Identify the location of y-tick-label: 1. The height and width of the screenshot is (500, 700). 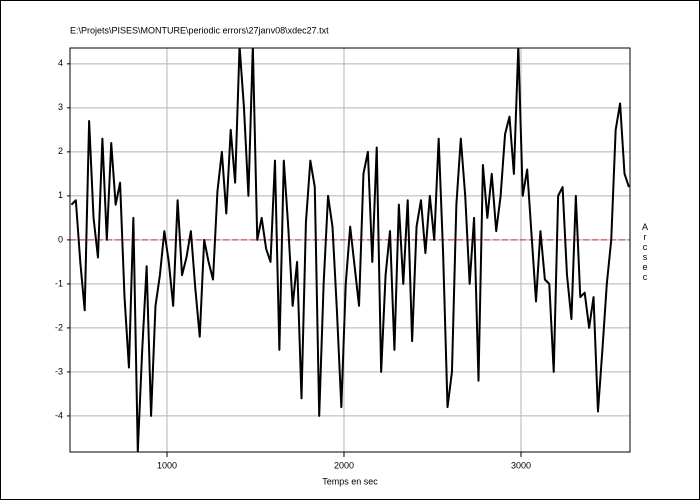
(60, 195).